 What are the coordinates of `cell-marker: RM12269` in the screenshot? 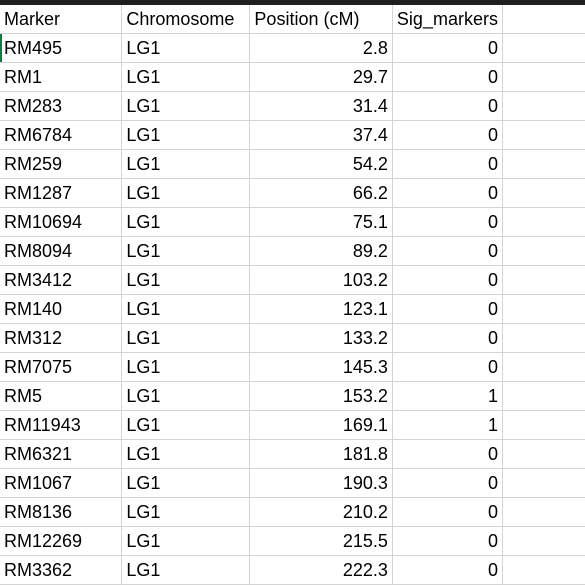 It's located at (61, 541).